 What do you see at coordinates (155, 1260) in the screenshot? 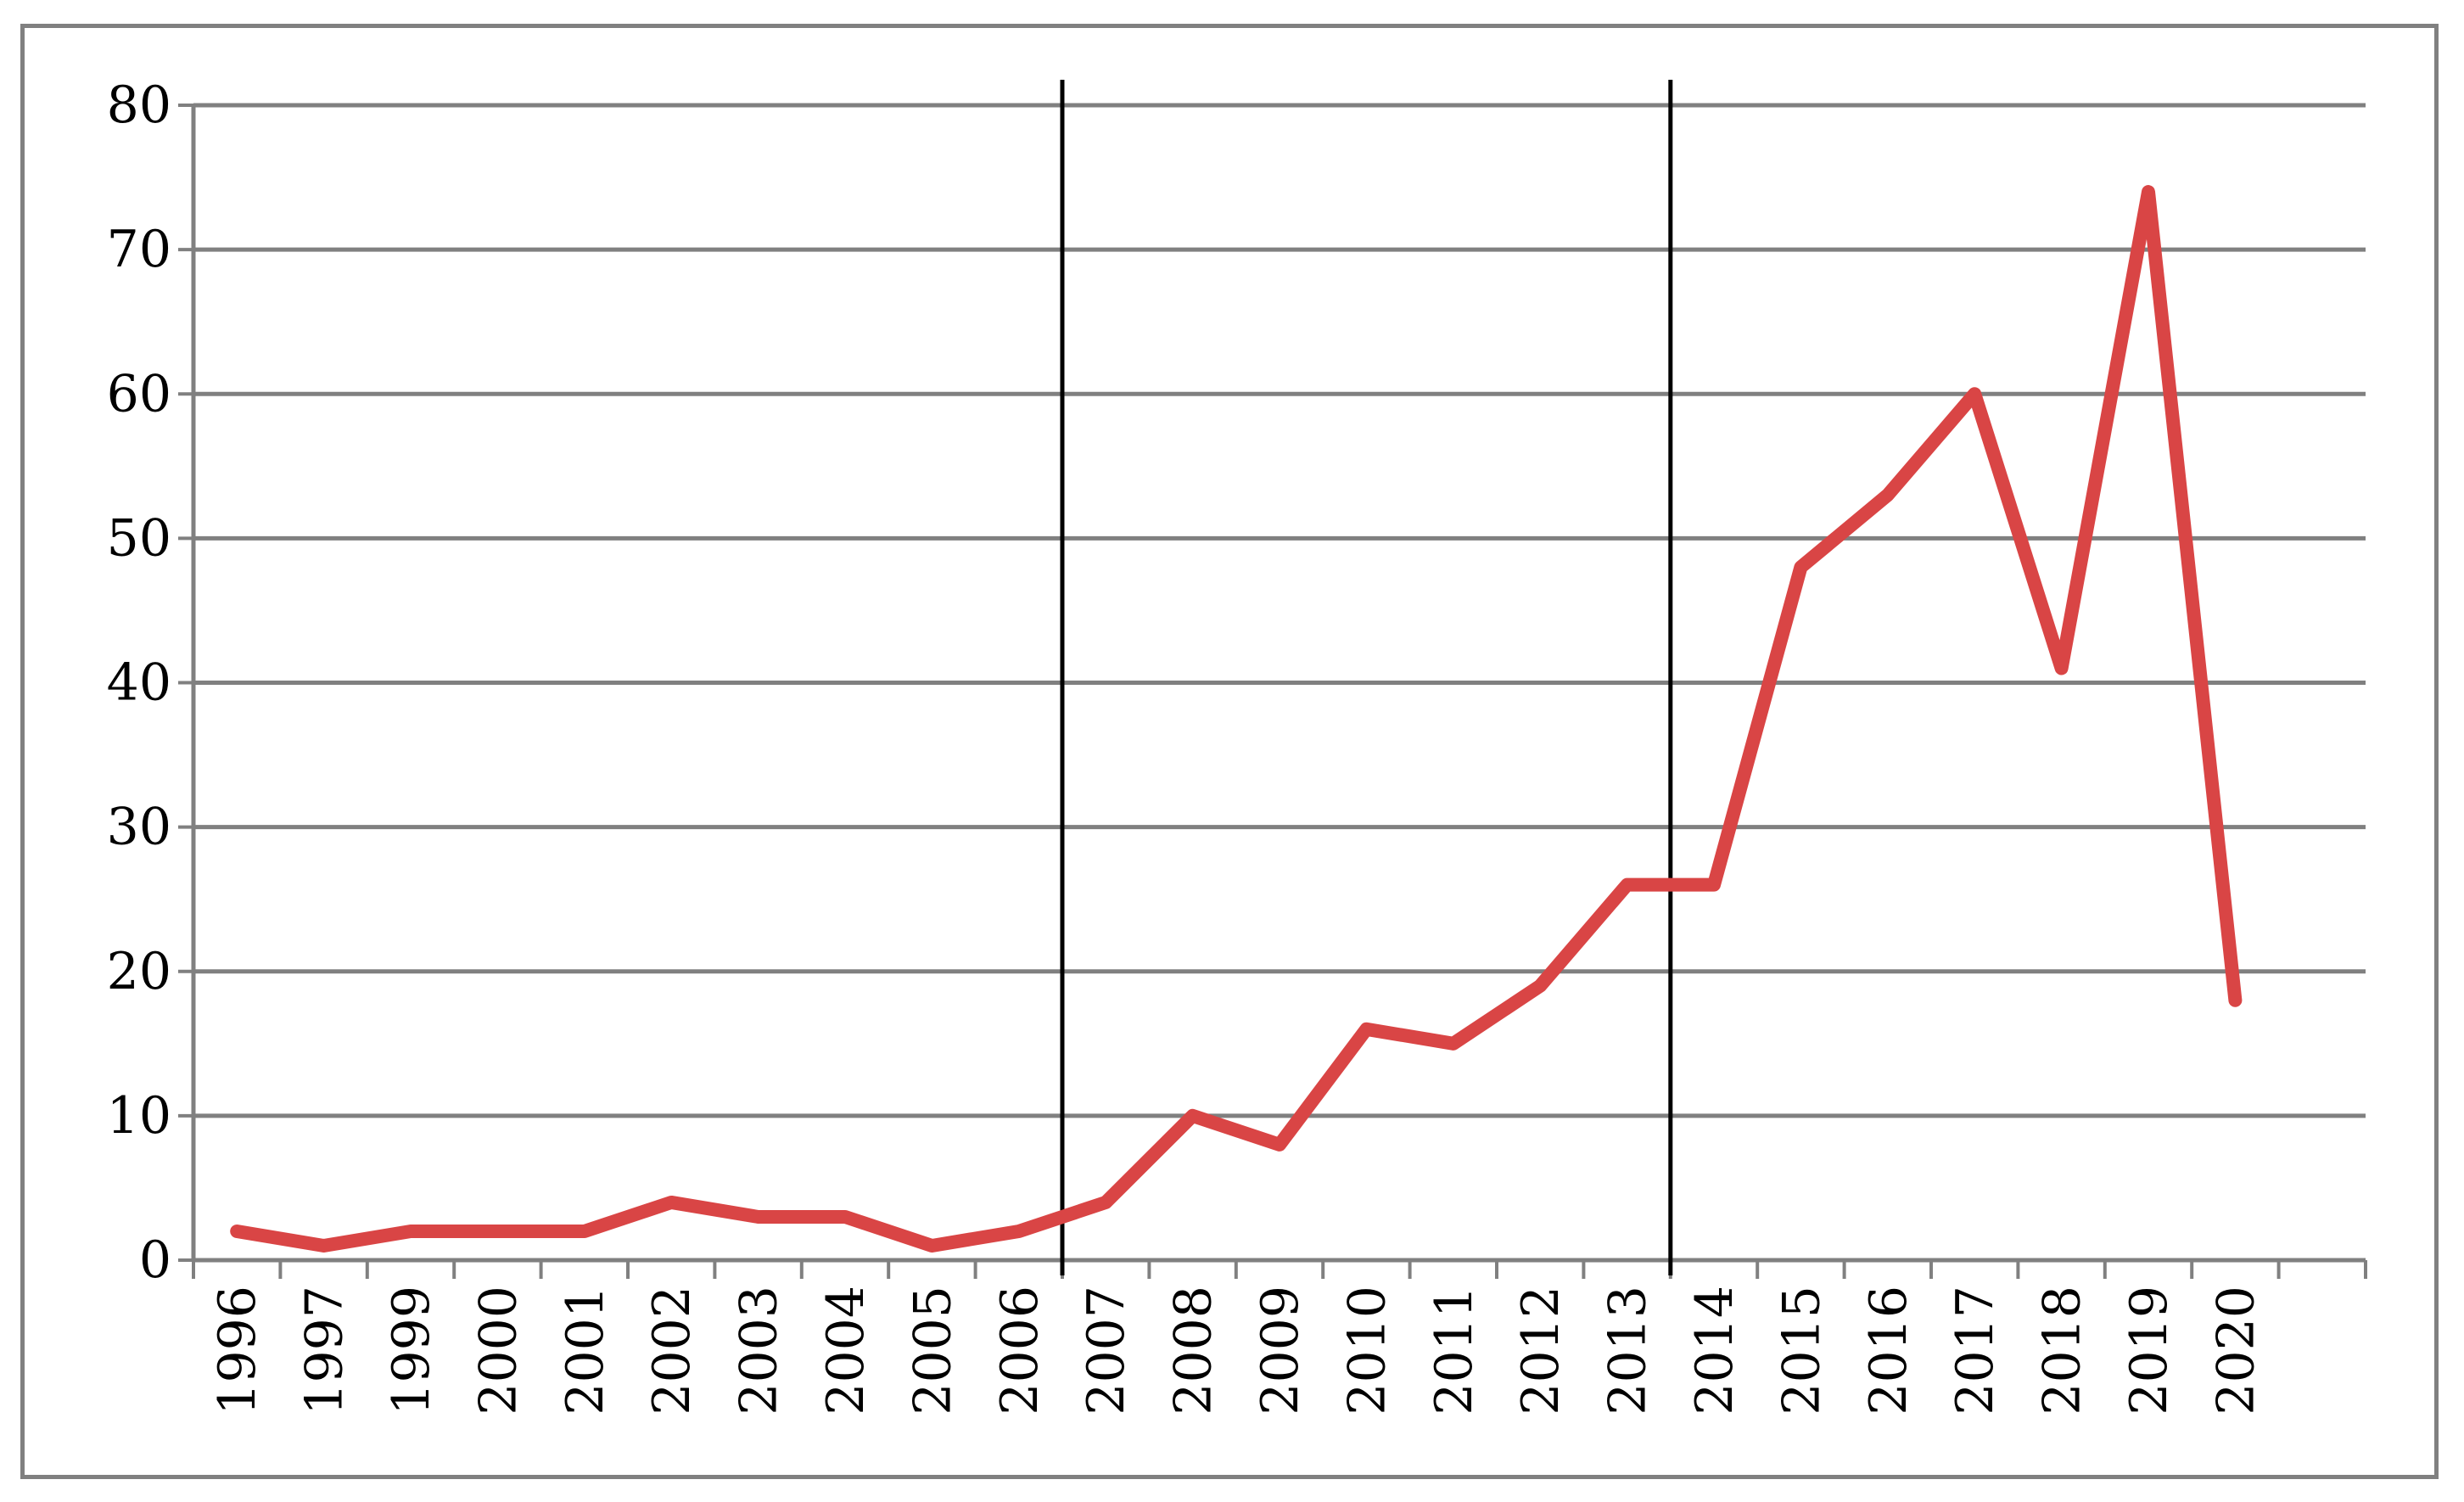
I see `y-tick-label: 0` at bounding box center [155, 1260].